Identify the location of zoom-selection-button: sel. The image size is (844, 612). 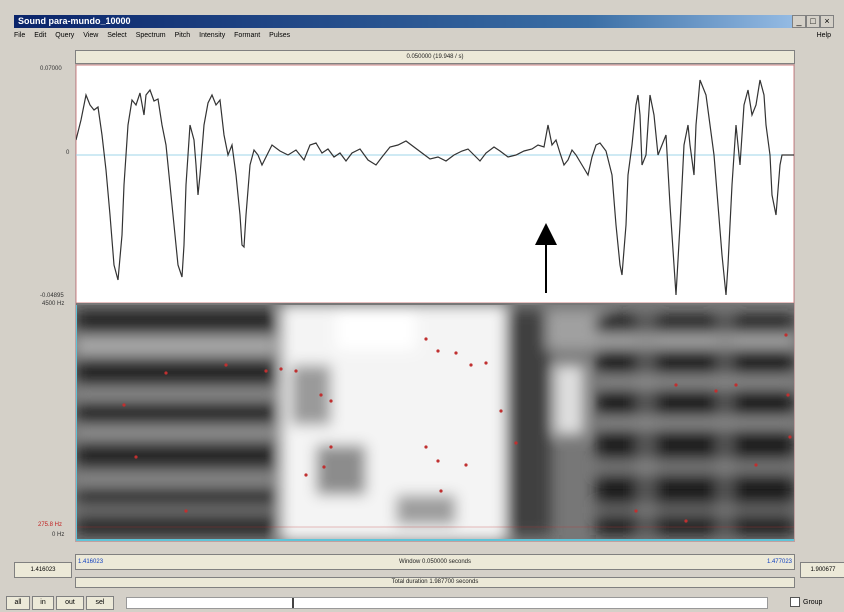
(100, 603).